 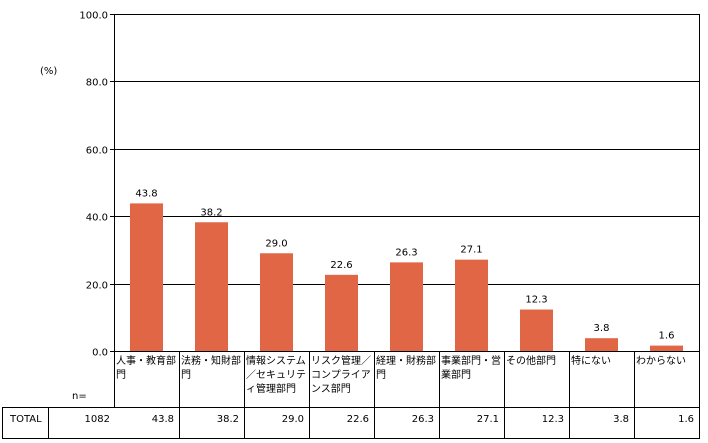 What do you see at coordinates (227, 419) in the screenshot?
I see `table-cell: 38.2` at bounding box center [227, 419].